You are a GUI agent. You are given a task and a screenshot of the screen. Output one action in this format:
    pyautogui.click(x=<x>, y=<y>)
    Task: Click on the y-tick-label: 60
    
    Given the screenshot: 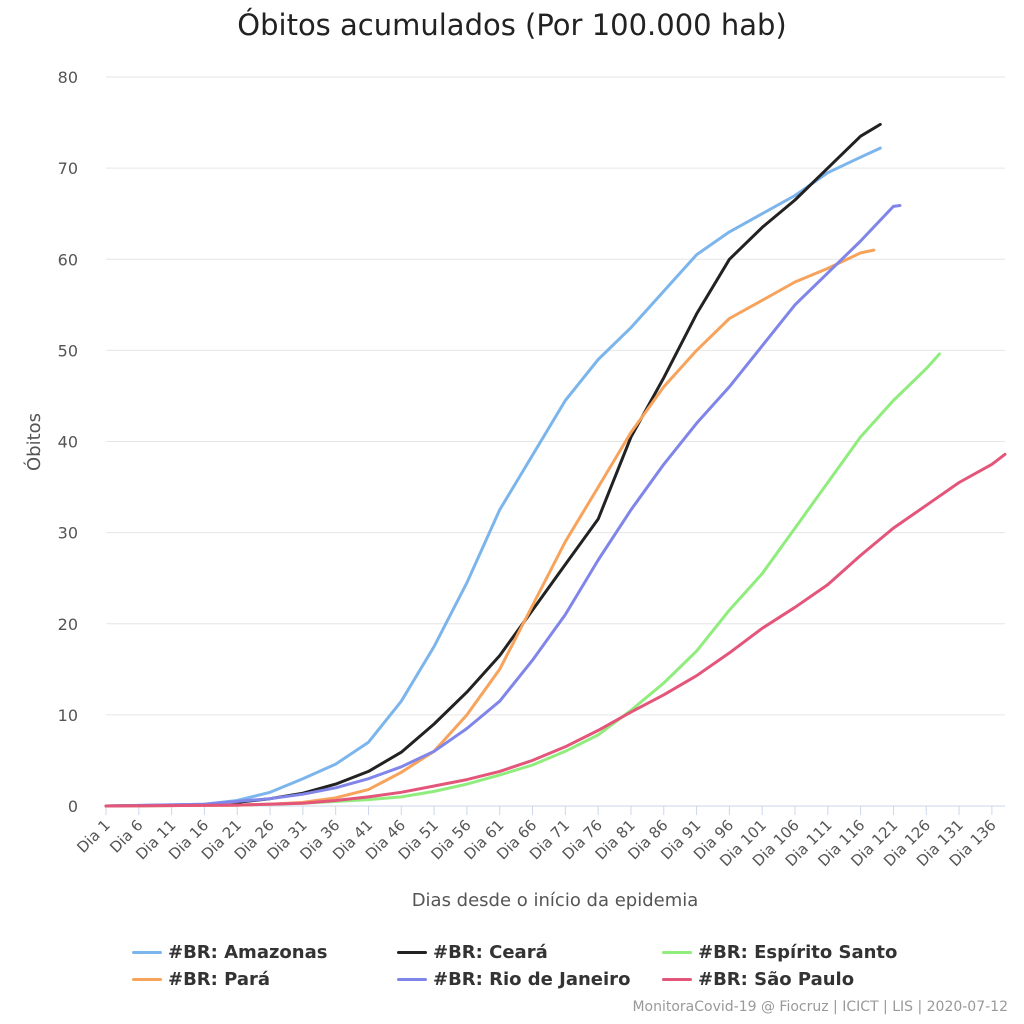 What is the action you would take?
    pyautogui.click(x=68, y=259)
    